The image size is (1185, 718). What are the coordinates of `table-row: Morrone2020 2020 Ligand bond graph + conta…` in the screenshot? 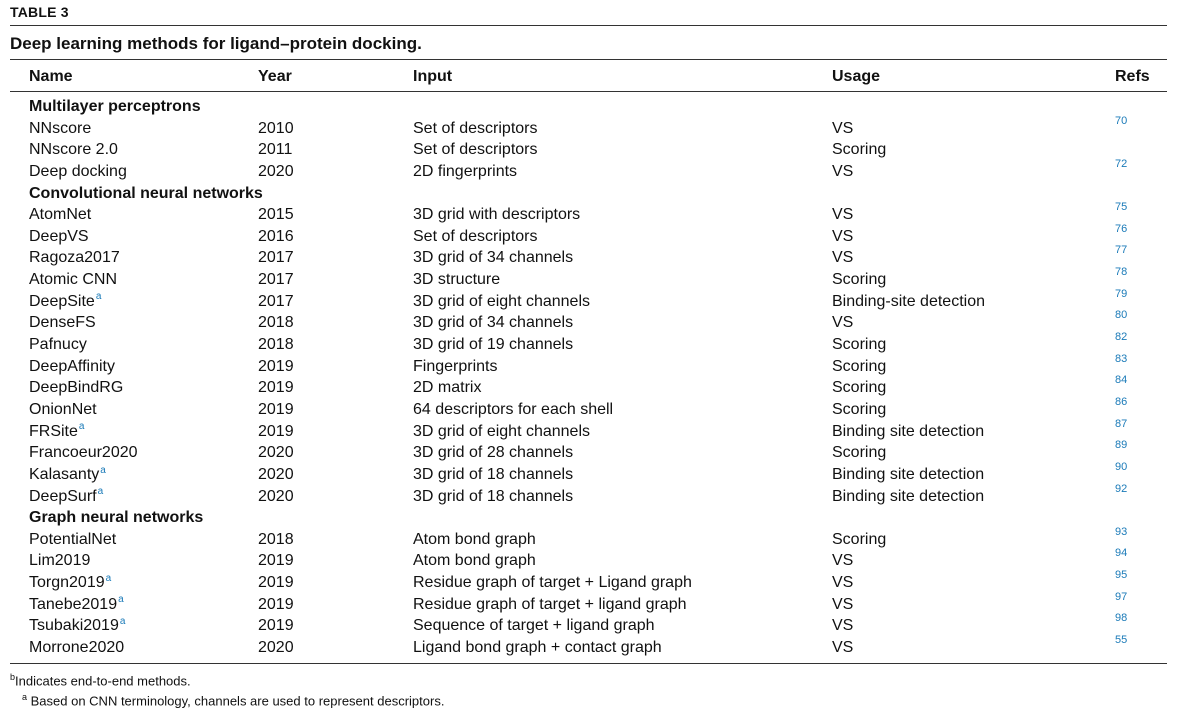 It's located at (588, 646).